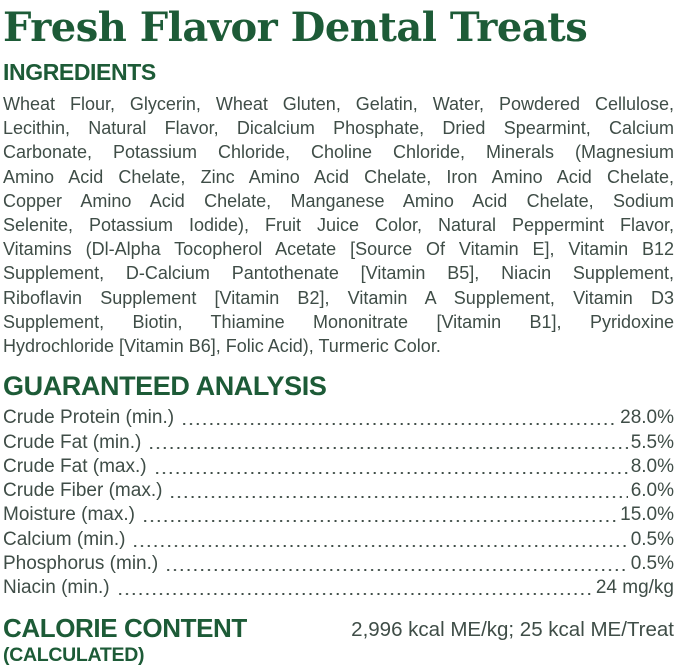 This screenshot has width=679, height=671. Describe the element at coordinates (512, 629) in the screenshot. I see `calorie-content-value: 2,996 kcal ME/kg; 25 kcal ME/Treat` at that location.